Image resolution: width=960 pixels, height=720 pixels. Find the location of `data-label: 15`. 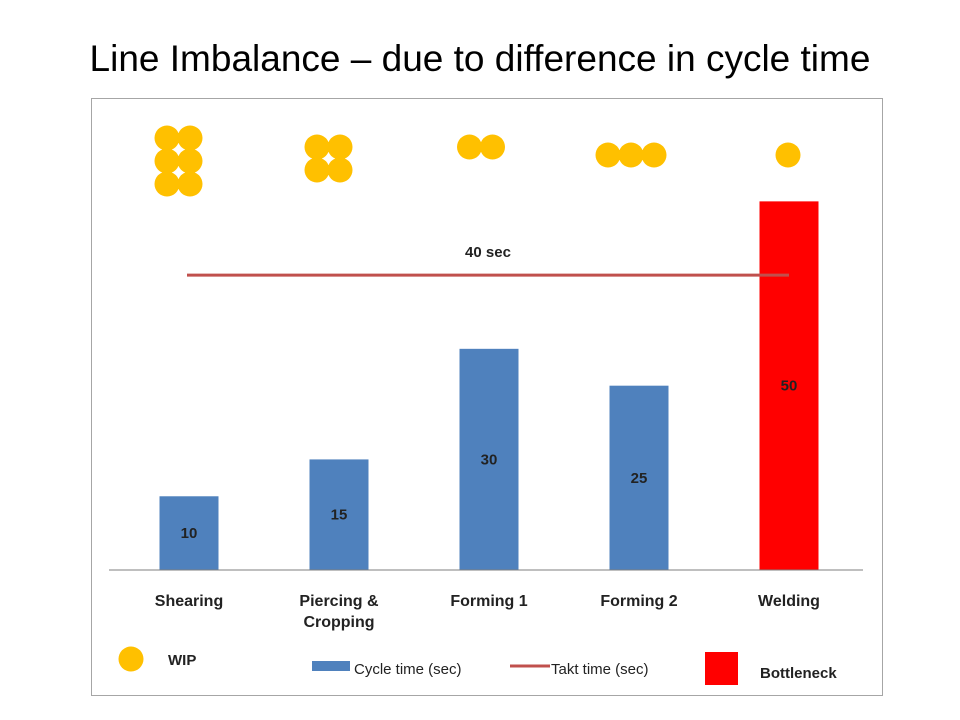

data-label: 15 is located at coordinates (339, 515).